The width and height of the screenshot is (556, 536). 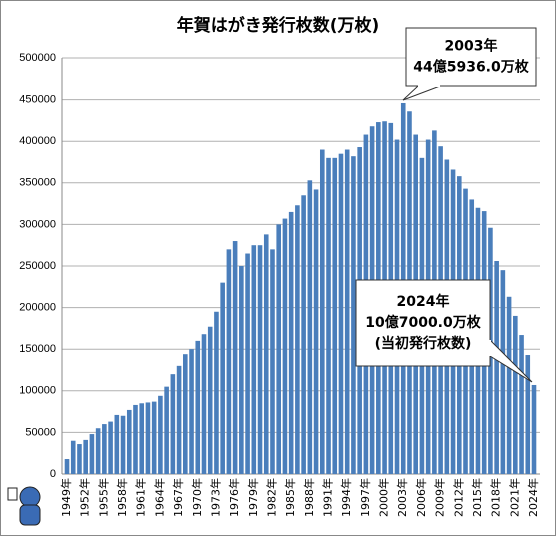 What do you see at coordinates (365, 497) in the screenshot?
I see `x-tick-label: 1997年` at bounding box center [365, 497].